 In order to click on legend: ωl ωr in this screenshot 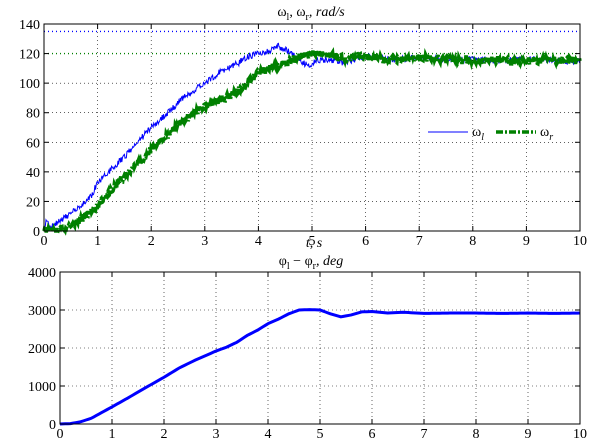, I will do `click(490, 134)`.